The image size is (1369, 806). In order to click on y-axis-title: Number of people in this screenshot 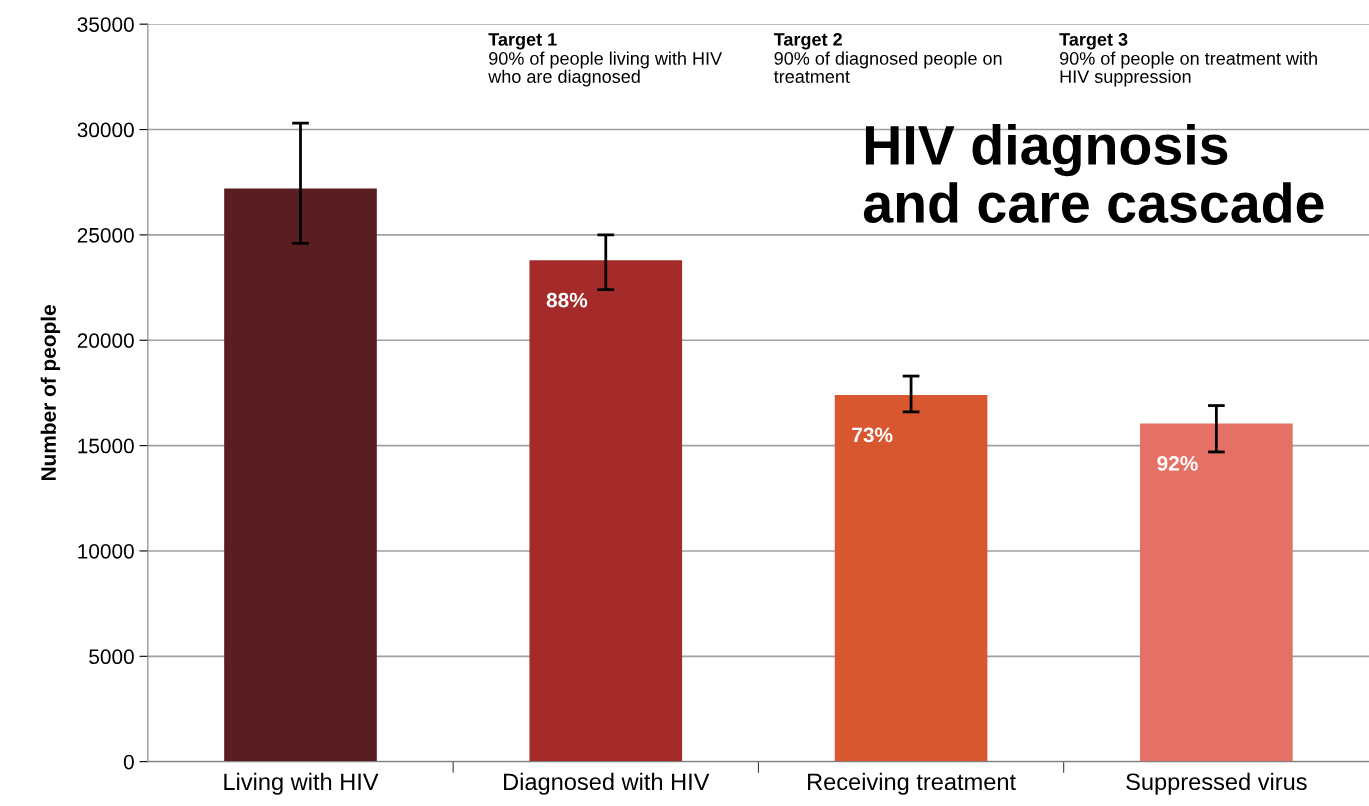, I will do `click(50, 393)`.